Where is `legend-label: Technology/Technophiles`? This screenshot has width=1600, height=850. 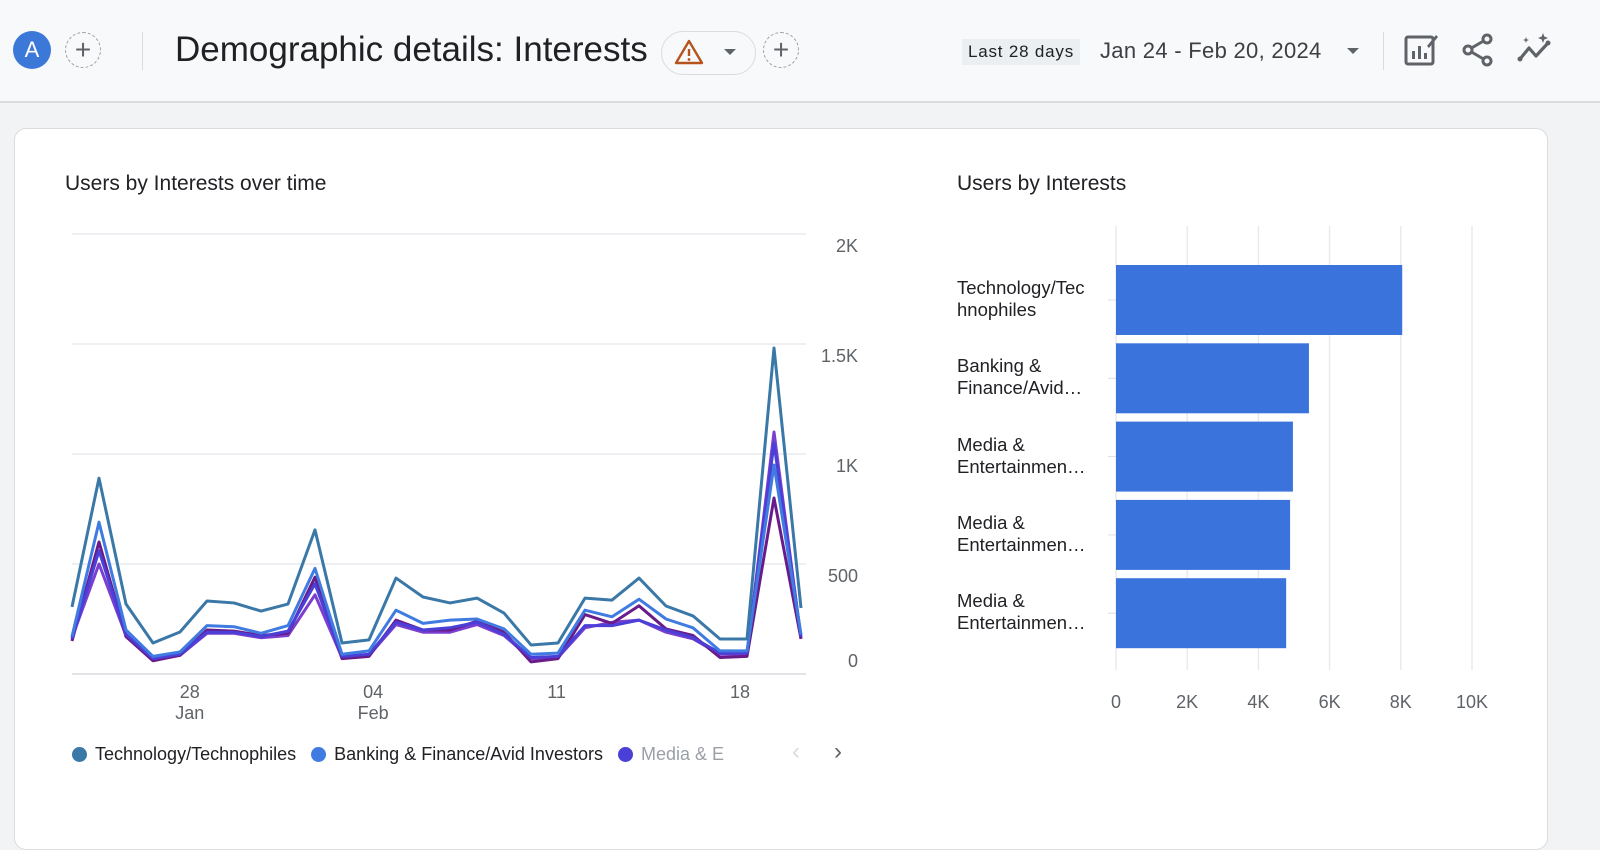 legend-label: Technology/Technophiles is located at coordinates (196, 754).